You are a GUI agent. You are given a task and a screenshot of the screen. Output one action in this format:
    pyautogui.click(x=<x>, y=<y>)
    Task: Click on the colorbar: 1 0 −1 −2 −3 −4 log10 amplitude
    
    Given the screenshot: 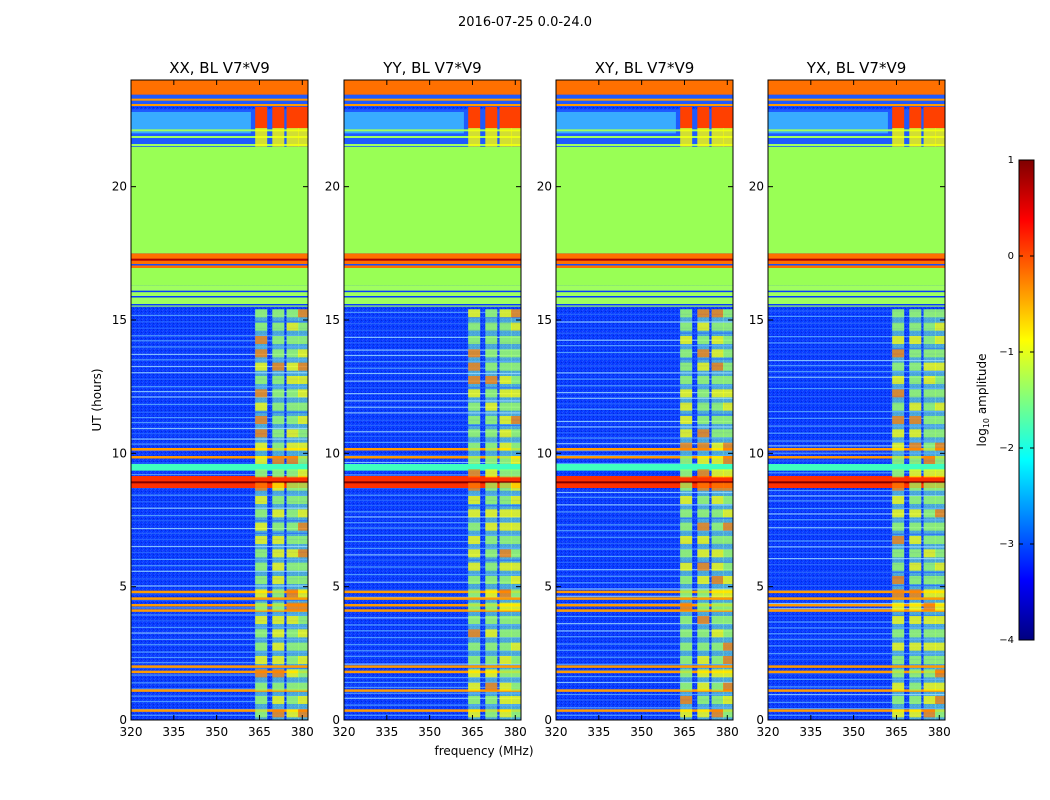 What is the action you would take?
    pyautogui.click(x=1005, y=400)
    